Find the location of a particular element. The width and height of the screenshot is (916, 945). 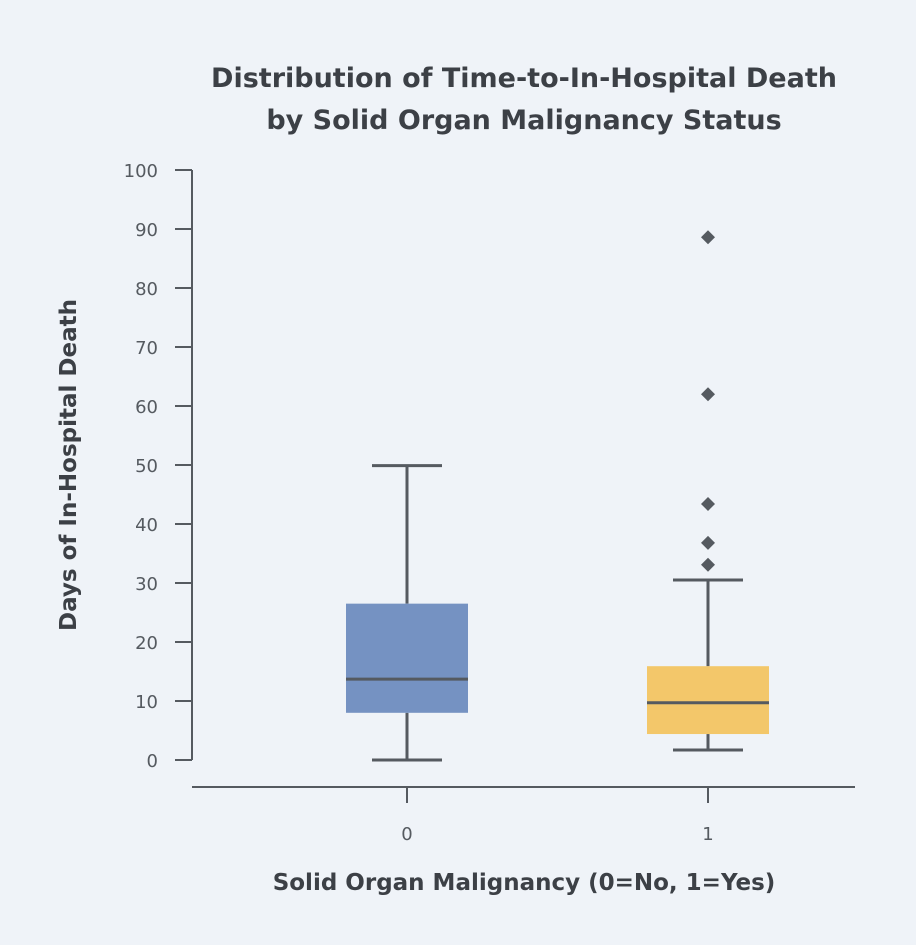

x-tick-label: 1 is located at coordinates (707, 834).